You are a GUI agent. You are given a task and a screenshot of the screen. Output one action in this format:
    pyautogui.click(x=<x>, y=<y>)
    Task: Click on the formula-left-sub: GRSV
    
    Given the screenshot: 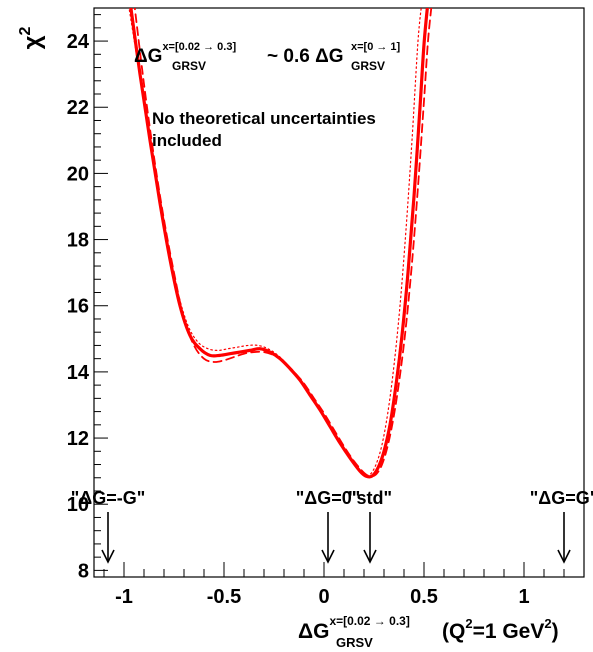 What is the action you would take?
    pyautogui.click(x=189, y=66)
    